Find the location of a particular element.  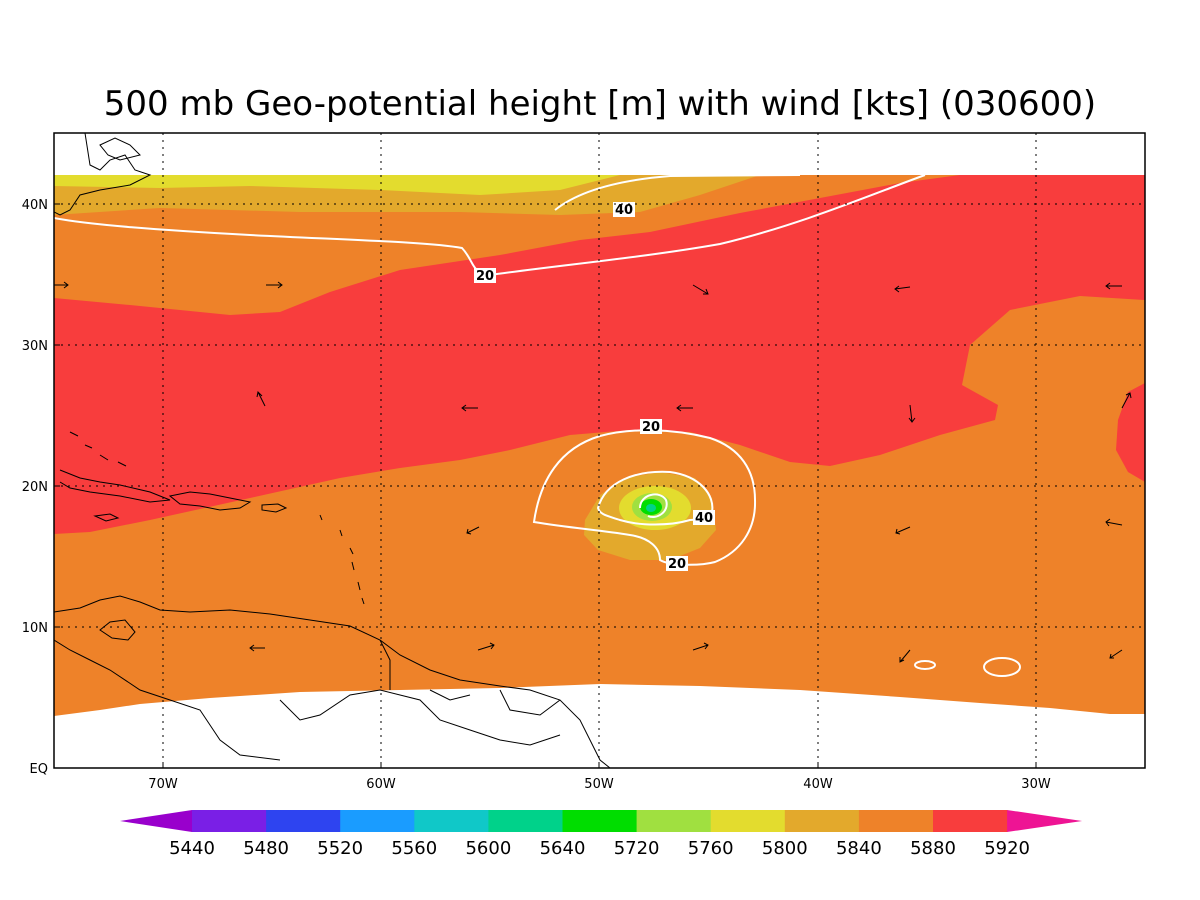

colorbar-label: 5480 is located at coordinates (266, 848).